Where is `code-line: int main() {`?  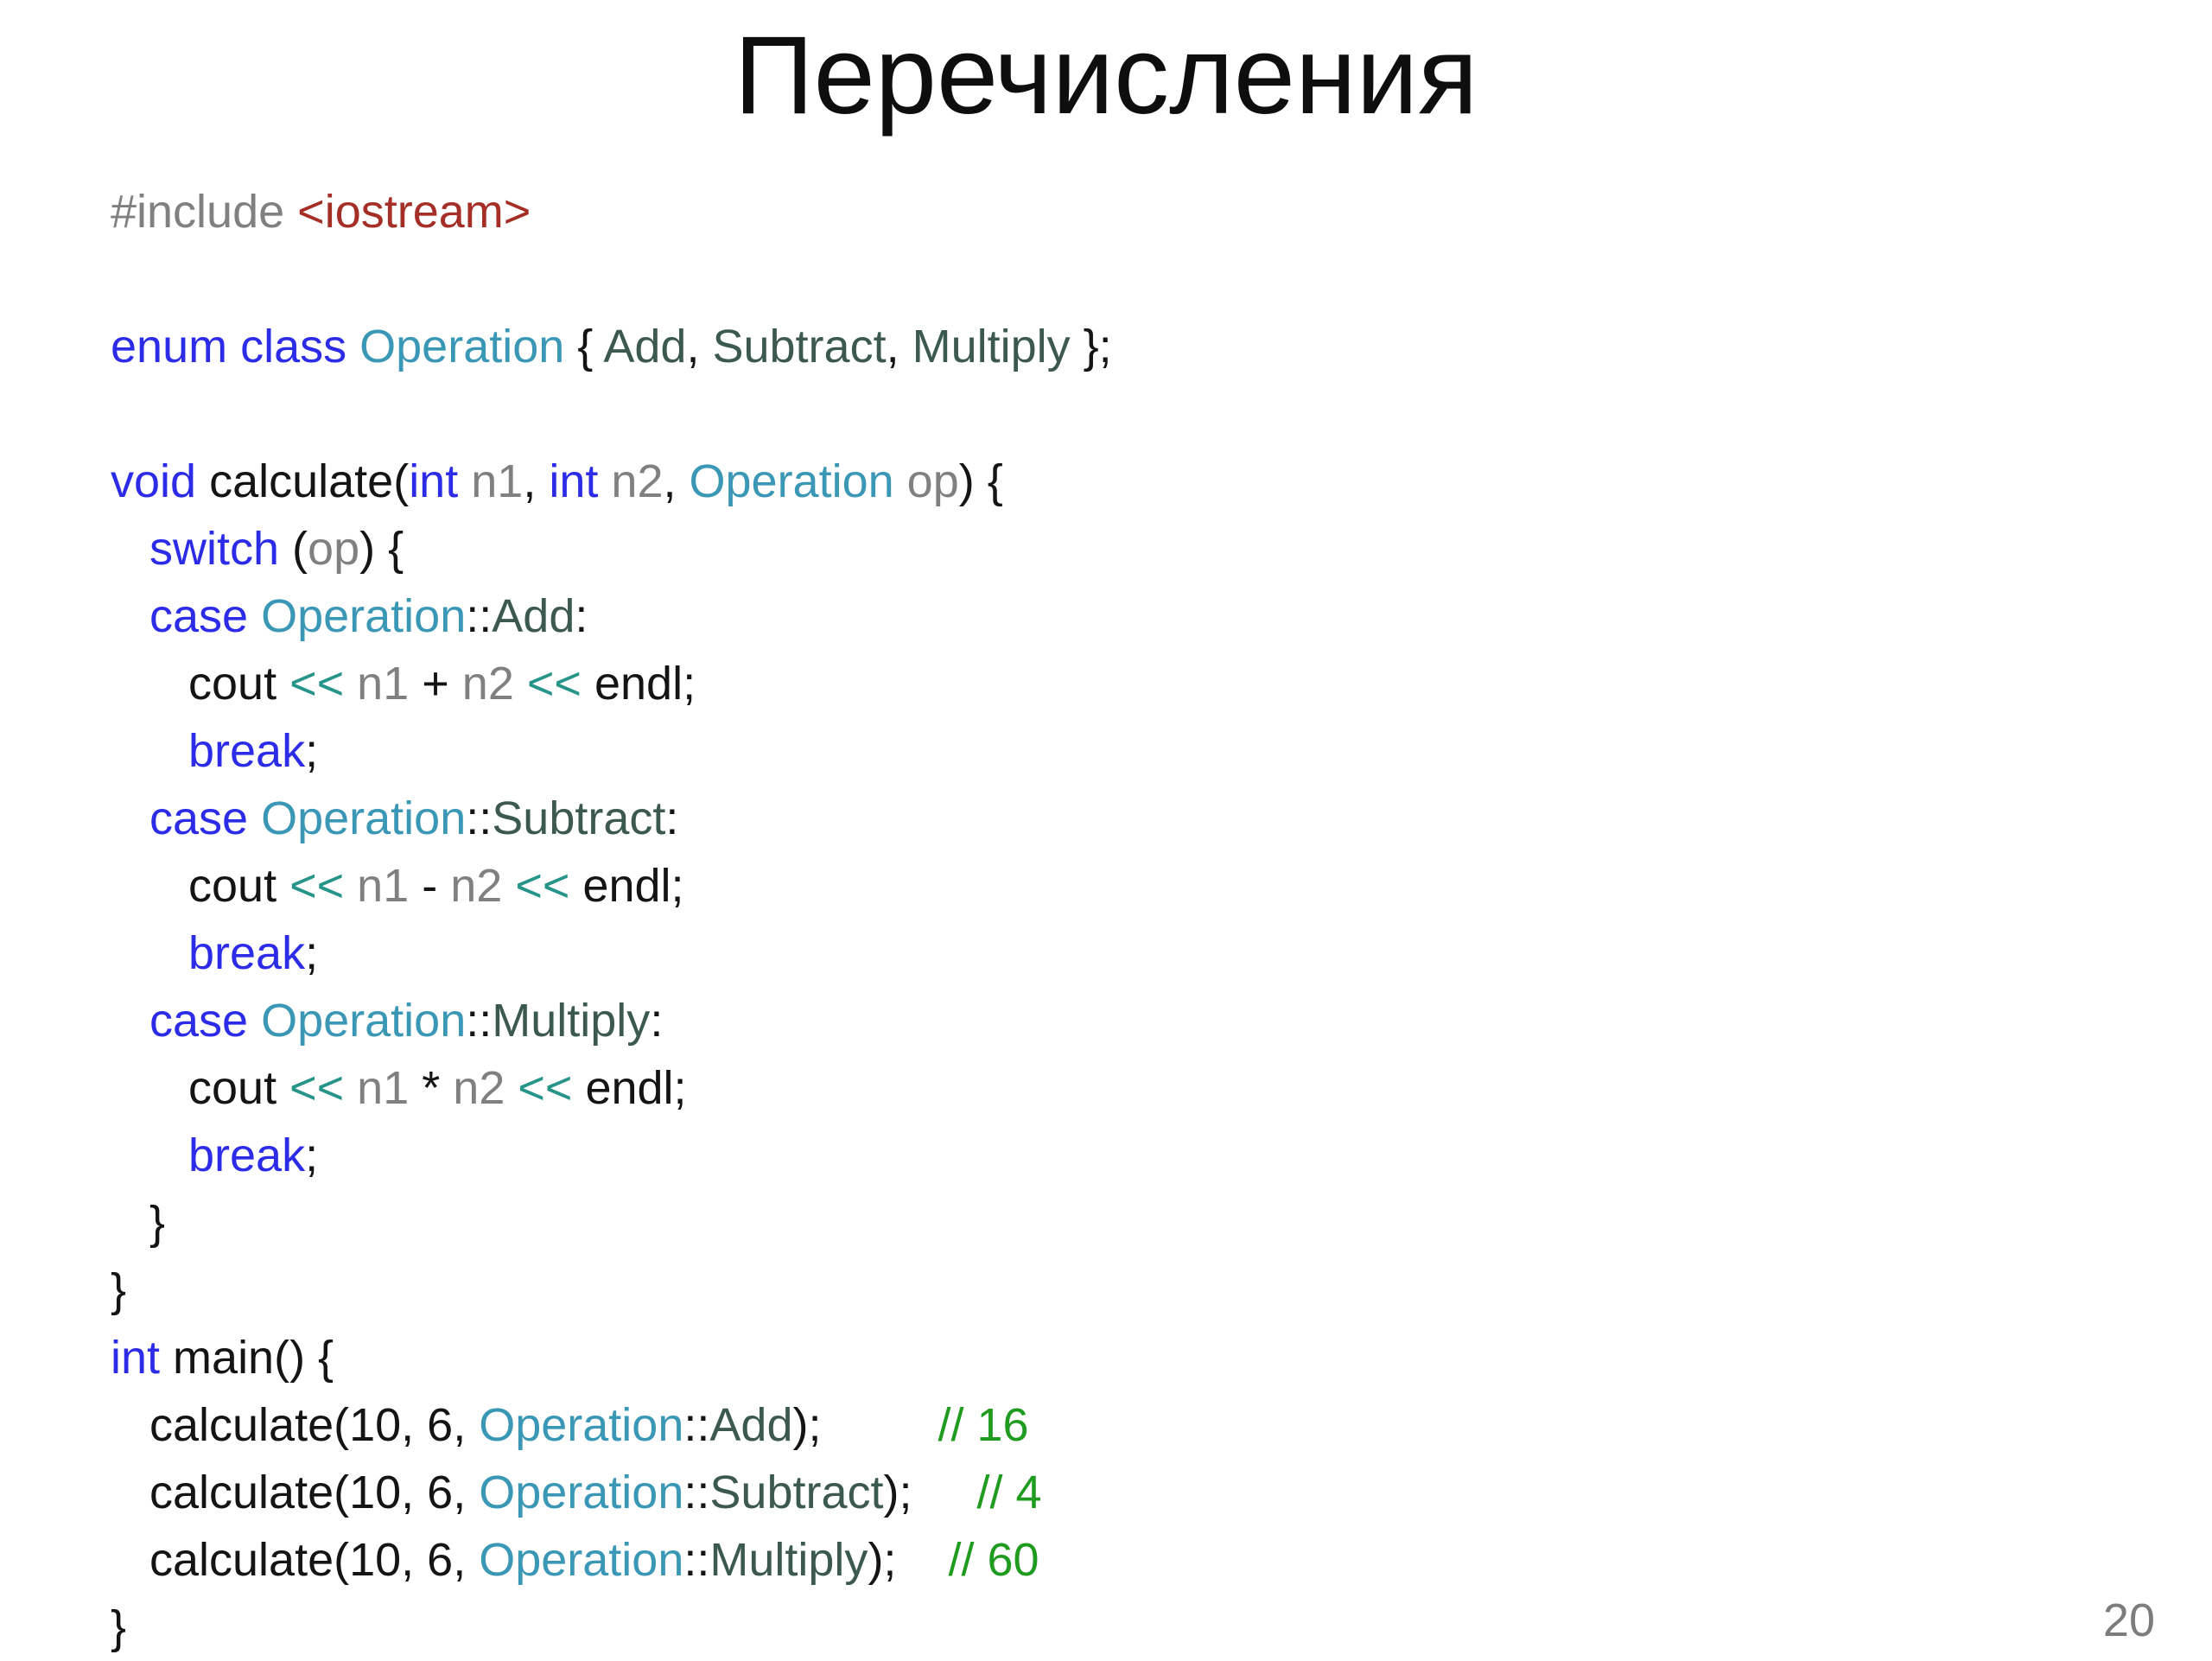 code-line: int main() { is located at coordinates (611, 1357).